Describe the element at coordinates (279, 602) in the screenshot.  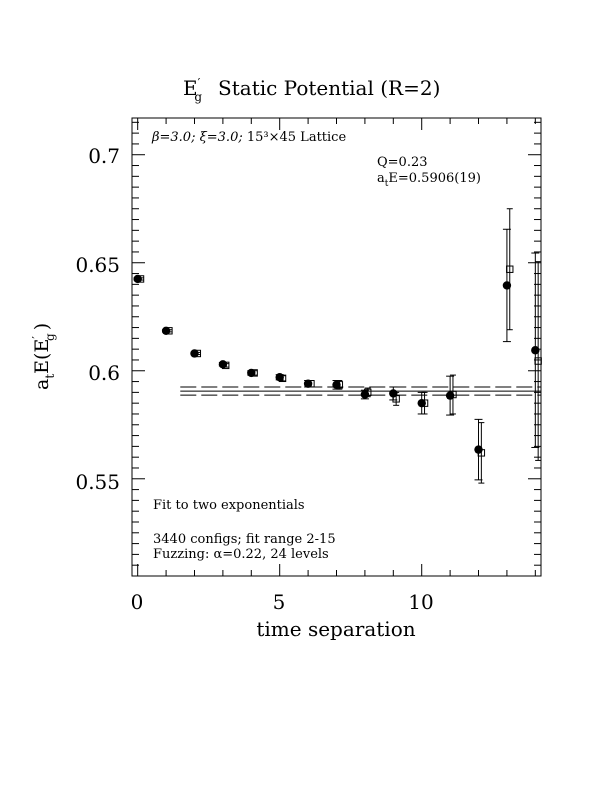
I see `x-tick-label: 5` at that location.